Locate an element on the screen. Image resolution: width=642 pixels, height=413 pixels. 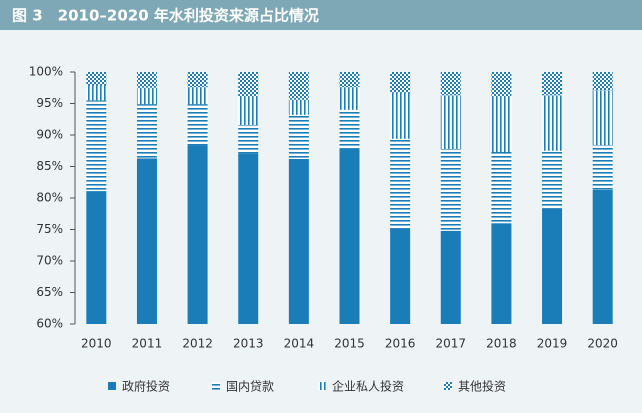
x-tick-label: 2012 is located at coordinates (197, 344).